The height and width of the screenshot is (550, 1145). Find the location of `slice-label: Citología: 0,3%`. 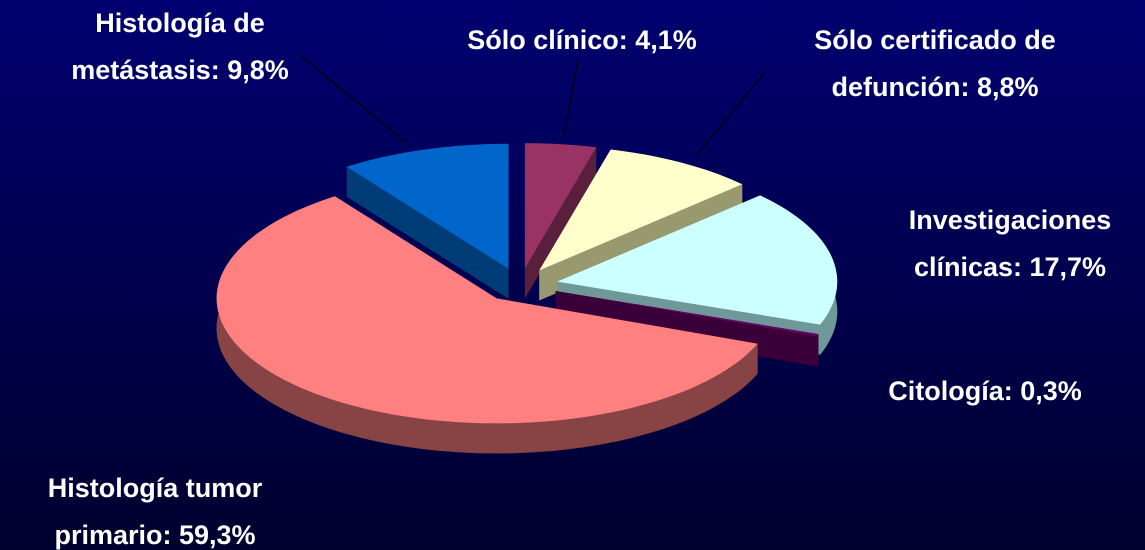

slice-label: Citología: 0,3% is located at coordinates (985, 391).